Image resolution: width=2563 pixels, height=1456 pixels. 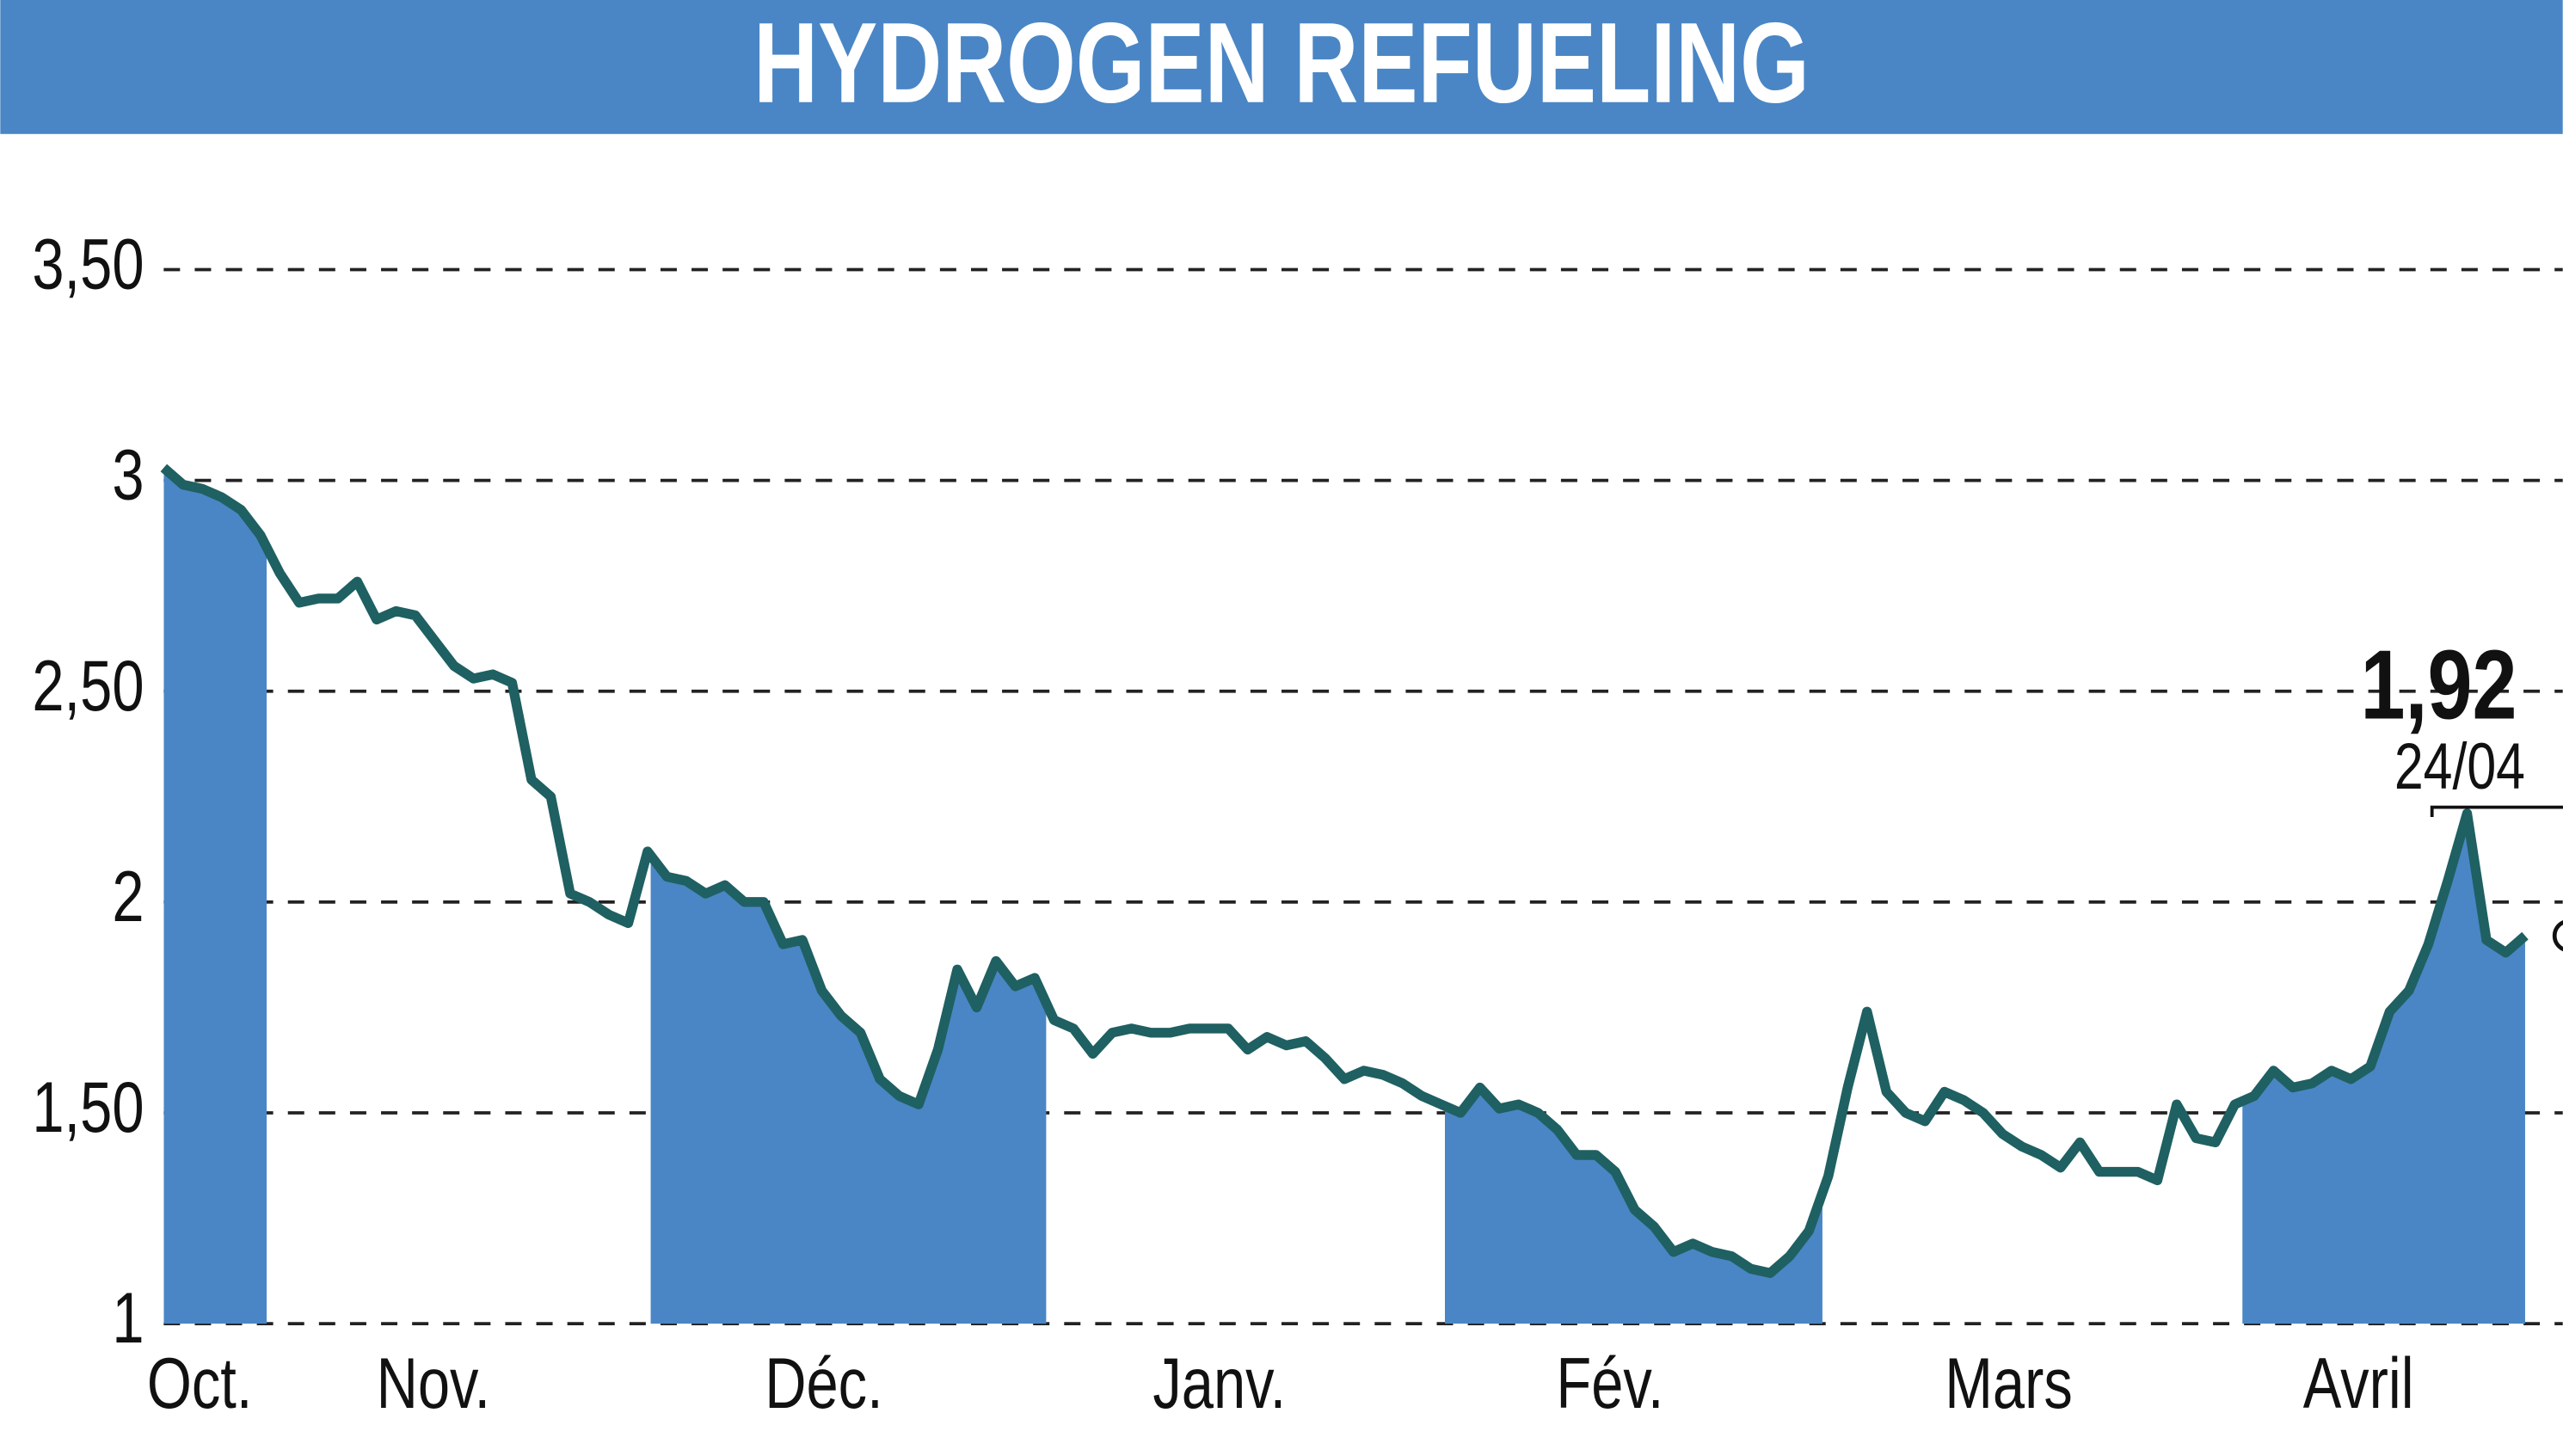 What do you see at coordinates (200, 1383) in the screenshot?
I see `x-tick-label: Oct.` at bounding box center [200, 1383].